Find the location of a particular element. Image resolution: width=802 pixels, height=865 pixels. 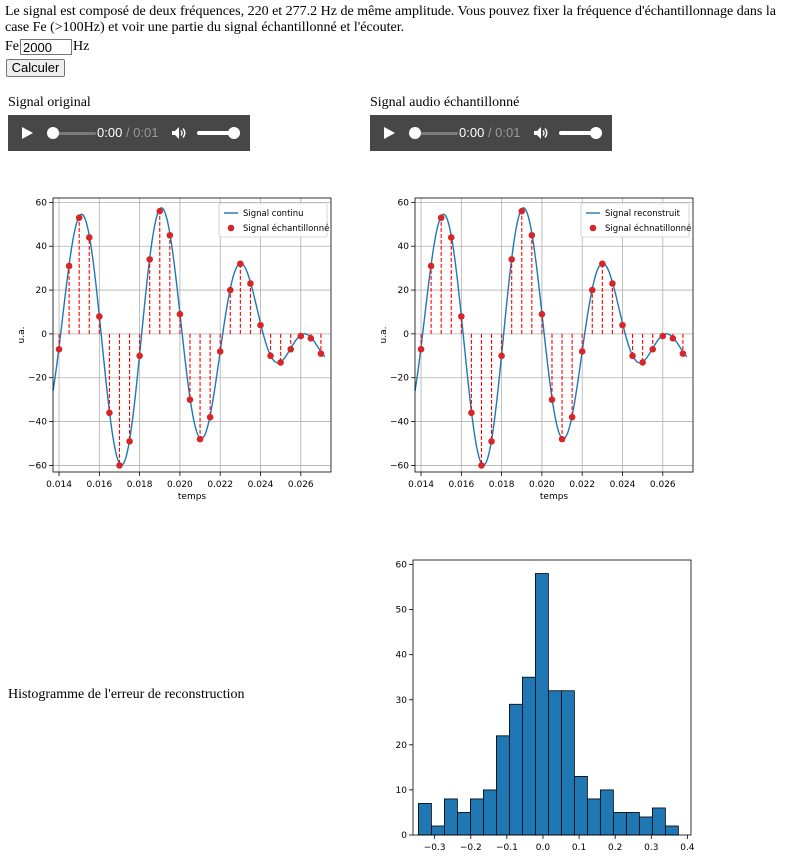

x-tick-label: 0.0 is located at coordinates (543, 848).